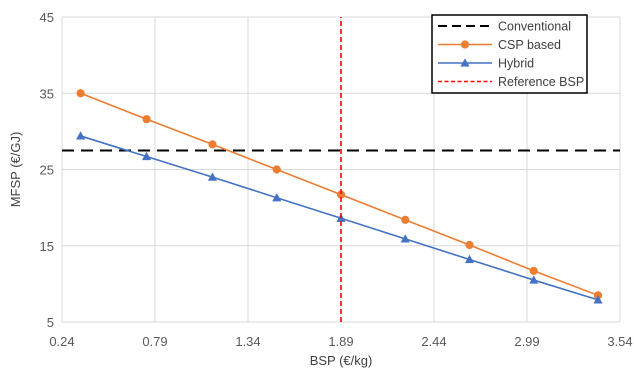 The image size is (634, 369). Describe the element at coordinates (341, 360) in the screenshot. I see `x-axis-title: BSP (€/kg)` at that location.